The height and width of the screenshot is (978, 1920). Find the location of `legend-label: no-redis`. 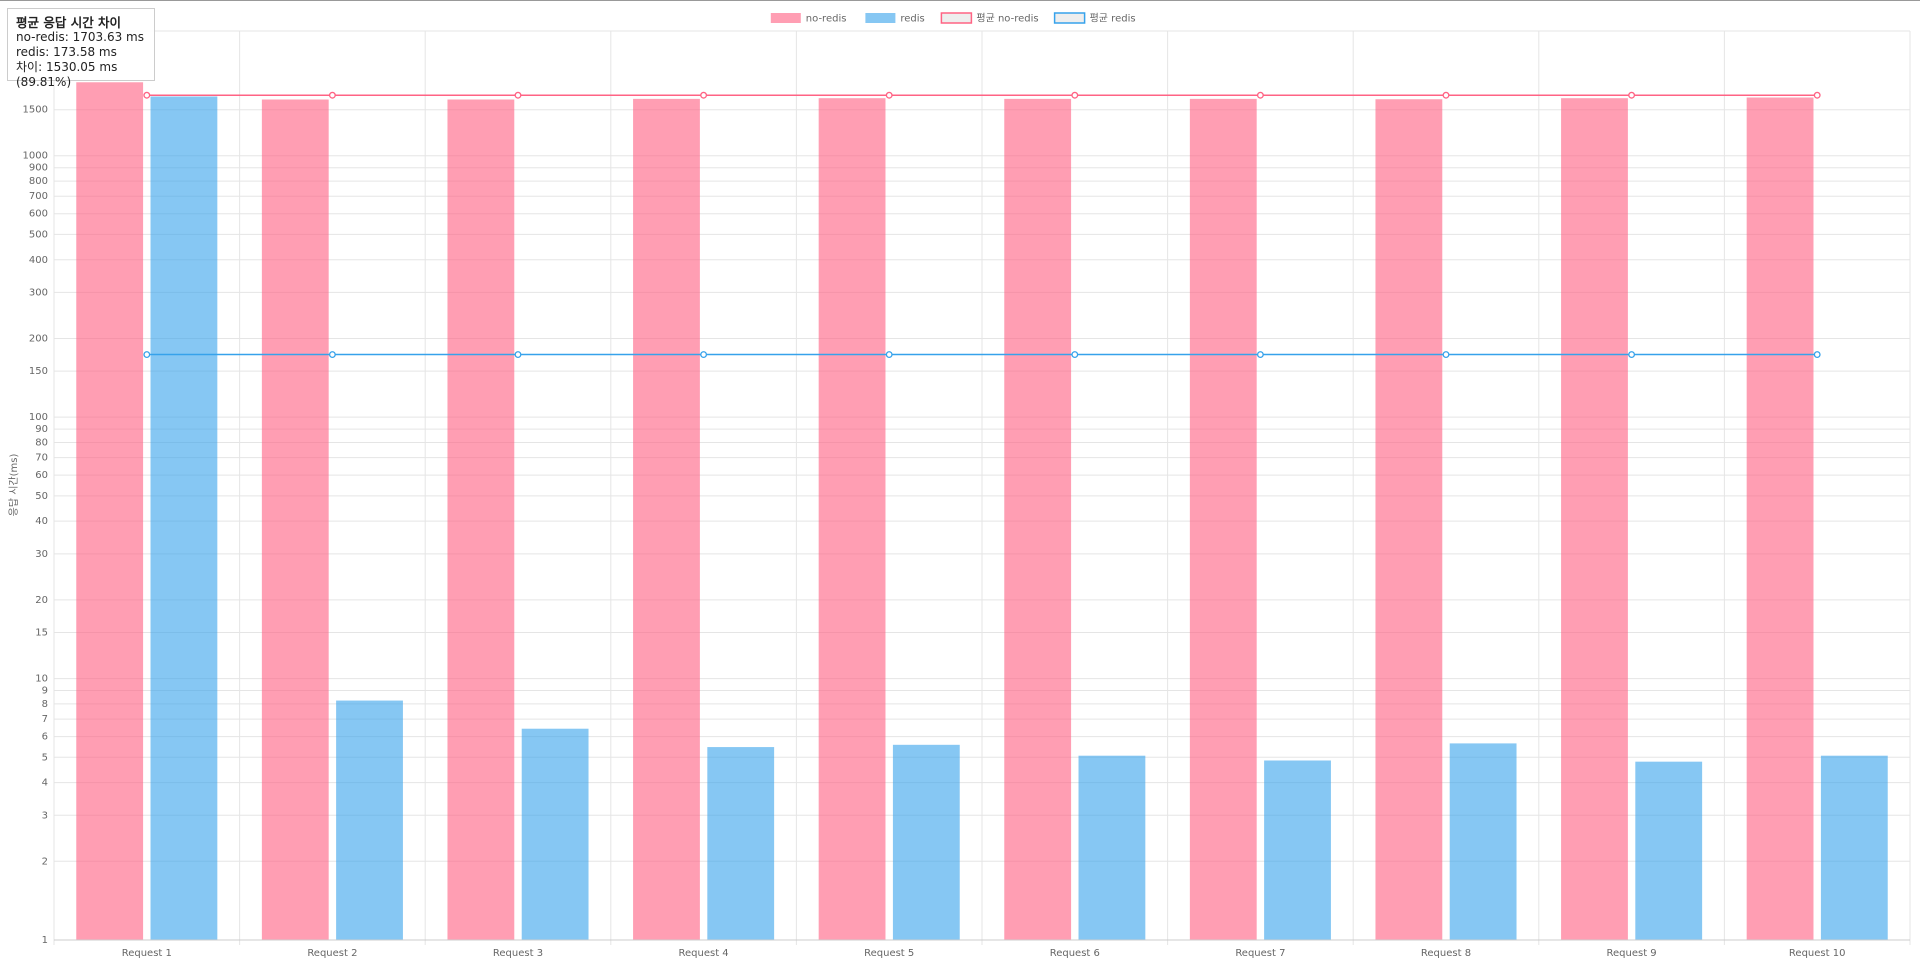

legend-label: no-redis is located at coordinates (826, 19).